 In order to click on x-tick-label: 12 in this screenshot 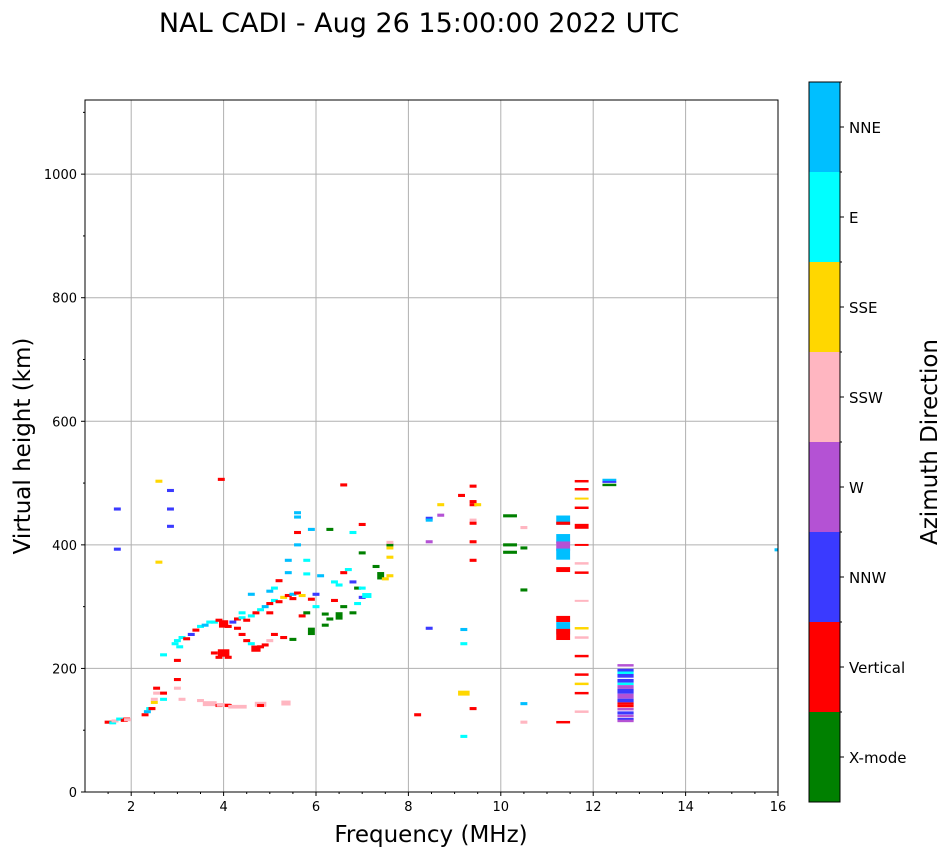, I will do `click(593, 807)`.